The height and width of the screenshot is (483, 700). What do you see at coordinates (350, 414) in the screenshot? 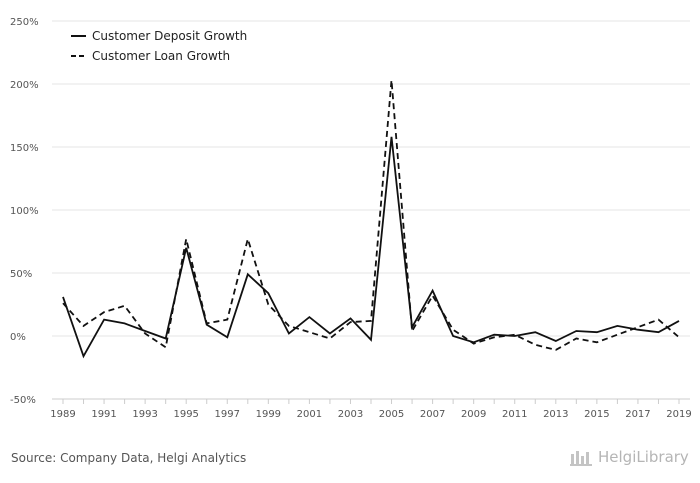
I see `x-tick-label: 2003` at bounding box center [350, 414].